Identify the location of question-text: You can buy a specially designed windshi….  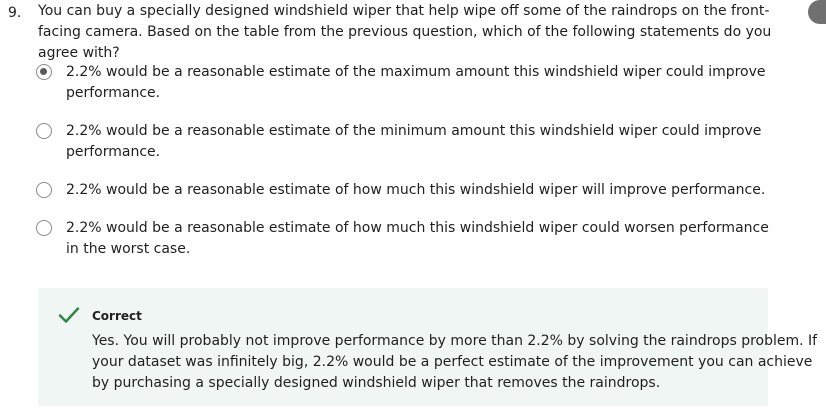
(405, 32).